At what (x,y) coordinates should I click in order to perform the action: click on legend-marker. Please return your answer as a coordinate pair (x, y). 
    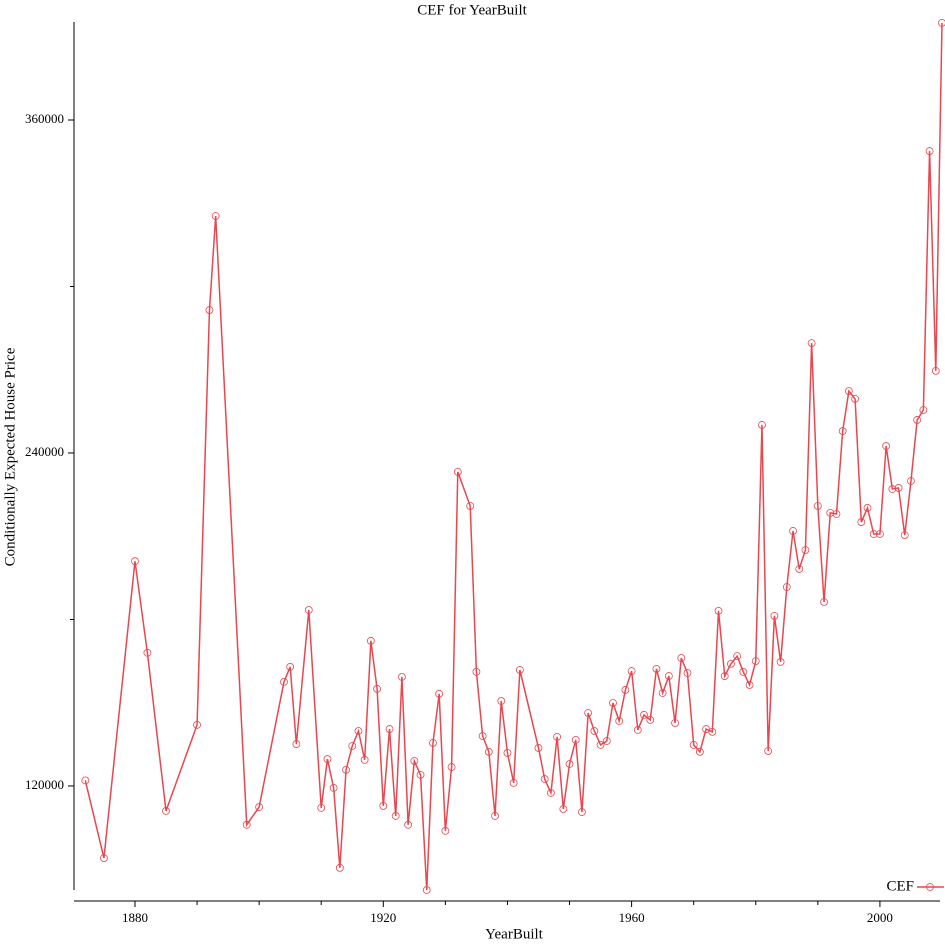
    Looking at the image, I should click on (930, 887).